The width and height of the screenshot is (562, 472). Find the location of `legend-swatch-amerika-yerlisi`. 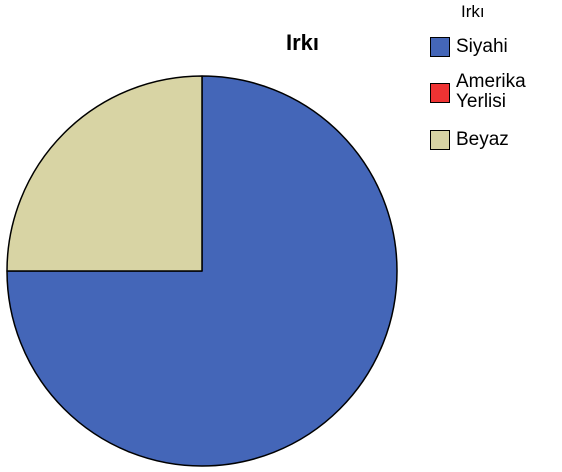

legend-swatch-amerika-yerlisi is located at coordinates (440, 93).